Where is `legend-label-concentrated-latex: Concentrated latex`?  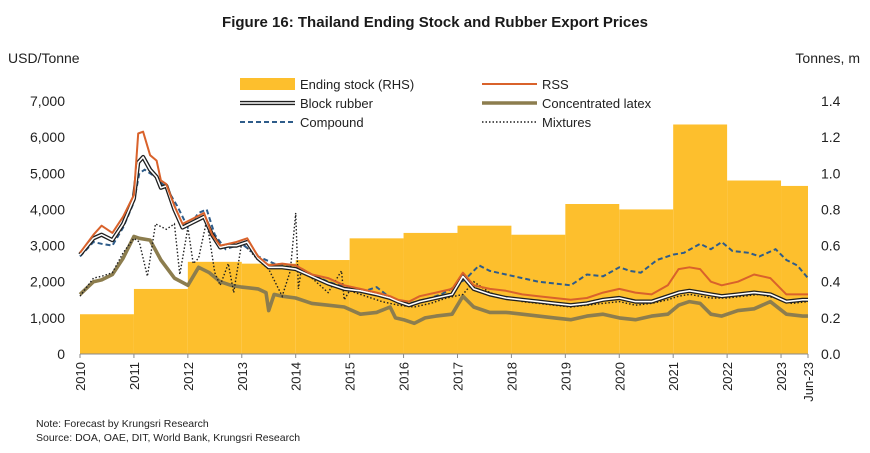
legend-label-concentrated-latex: Concentrated latex is located at coordinates (597, 103).